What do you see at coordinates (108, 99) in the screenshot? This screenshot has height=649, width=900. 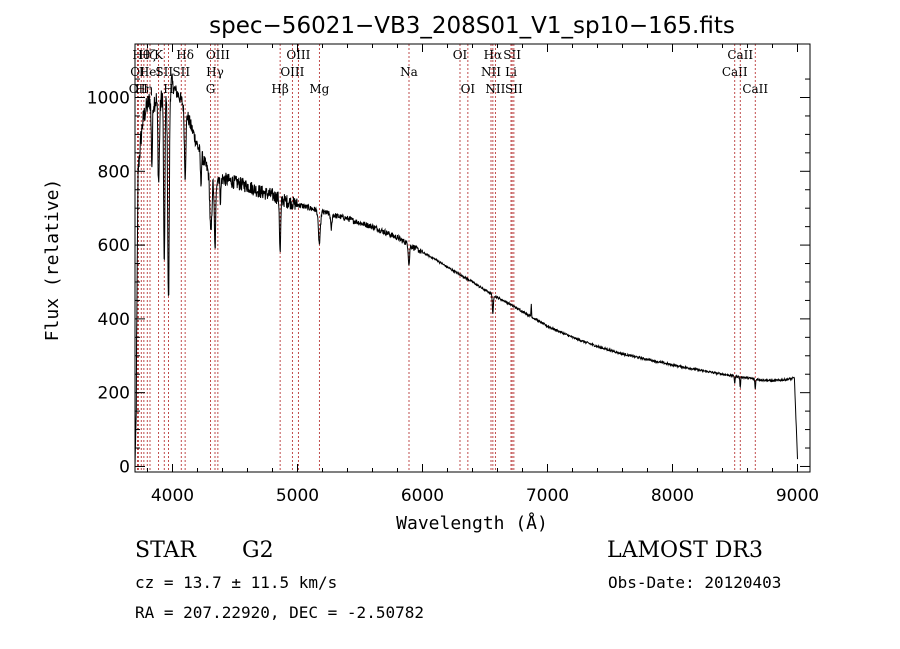 I see `y-tick-label: 1000` at bounding box center [108, 99].